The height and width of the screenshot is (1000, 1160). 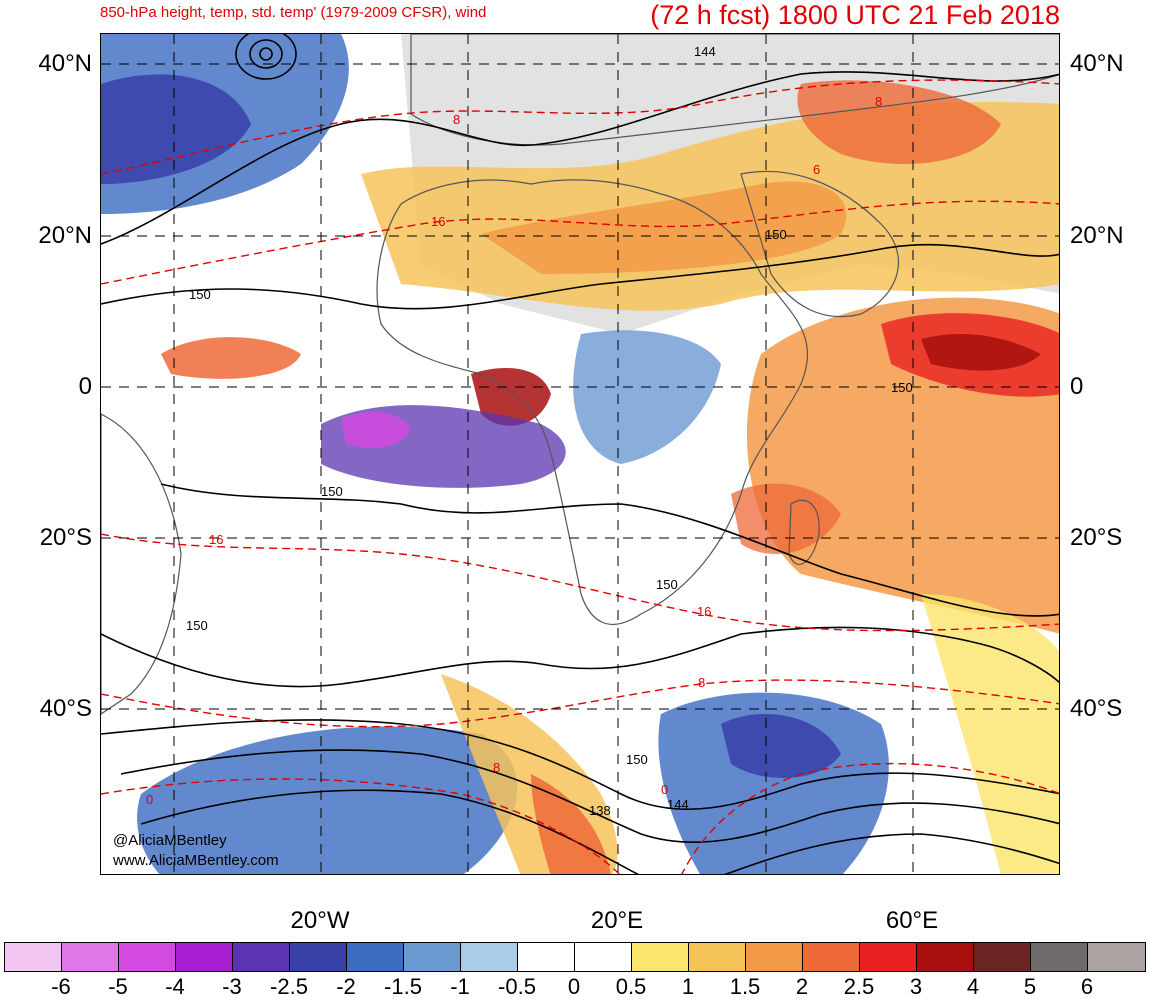 What do you see at coordinates (403, 986) in the screenshot?
I see `colorbar-label: -1.5` at bounding box center [403, 986].